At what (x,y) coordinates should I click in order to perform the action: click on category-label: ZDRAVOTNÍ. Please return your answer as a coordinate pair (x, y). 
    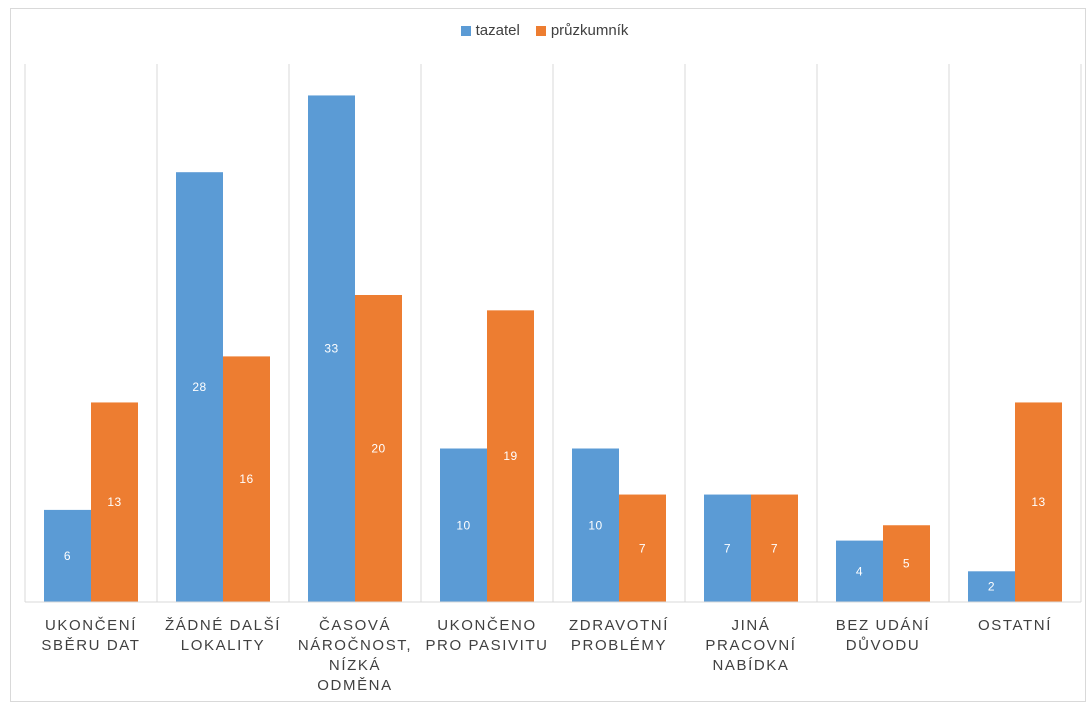
    Looking at the image, I should click on (619, 625).